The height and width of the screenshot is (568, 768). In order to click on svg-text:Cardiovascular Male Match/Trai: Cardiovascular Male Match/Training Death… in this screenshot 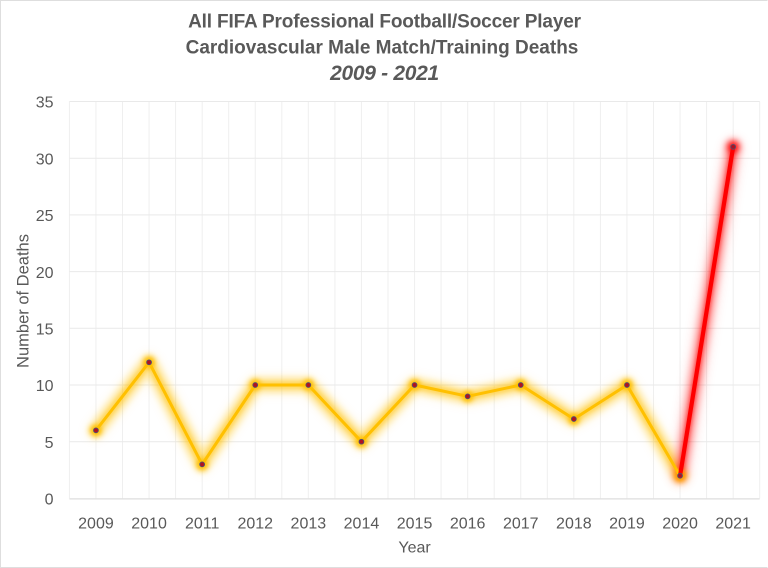, I will do `click(382, 48)`.